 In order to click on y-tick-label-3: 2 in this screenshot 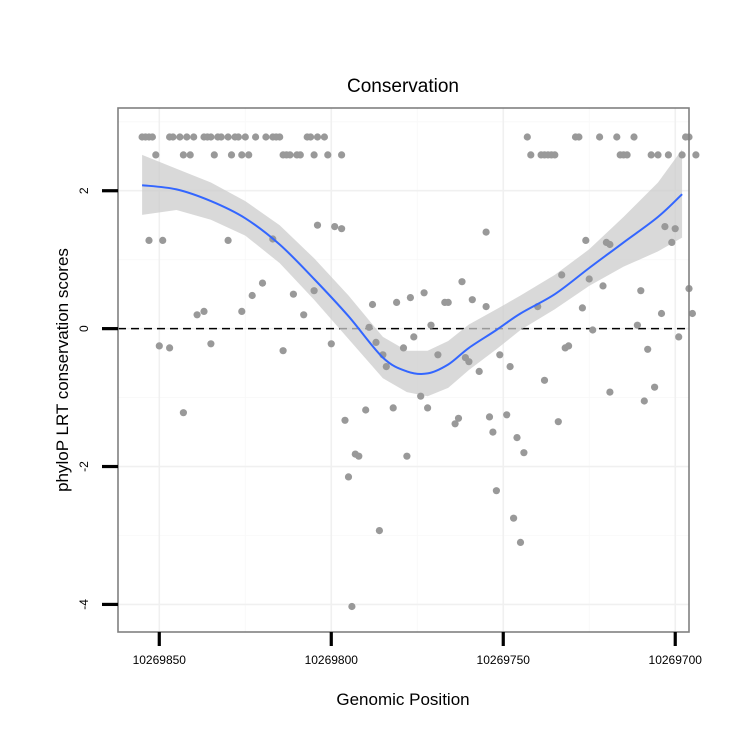, I will do `click(84, 190)`.